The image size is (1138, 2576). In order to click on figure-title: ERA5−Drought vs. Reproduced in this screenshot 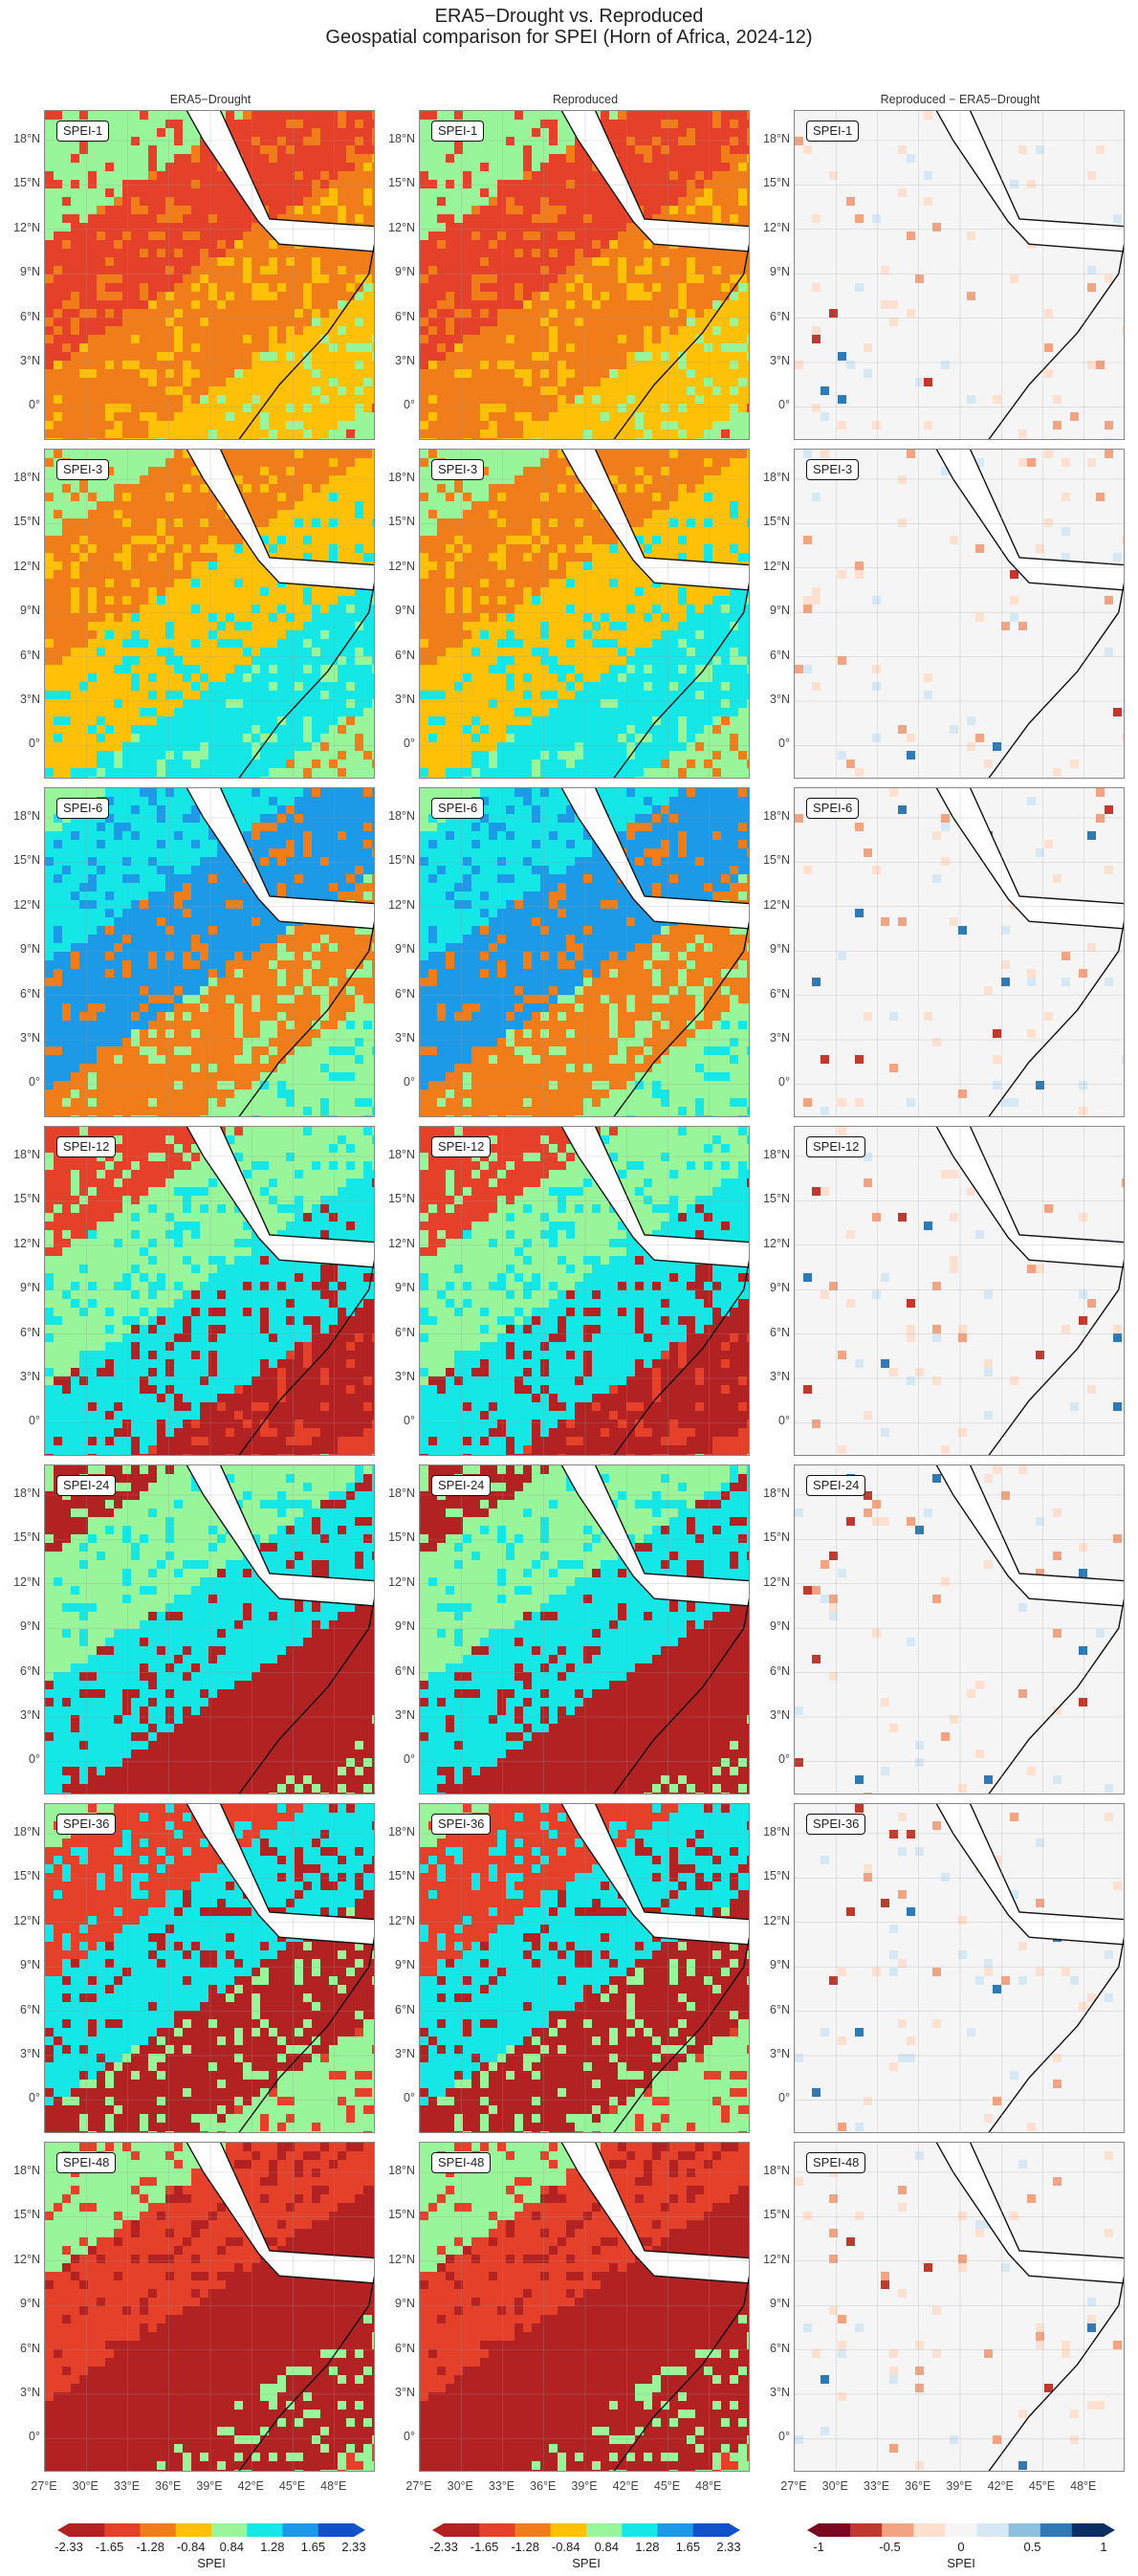, I will do `click(569, 17)`.